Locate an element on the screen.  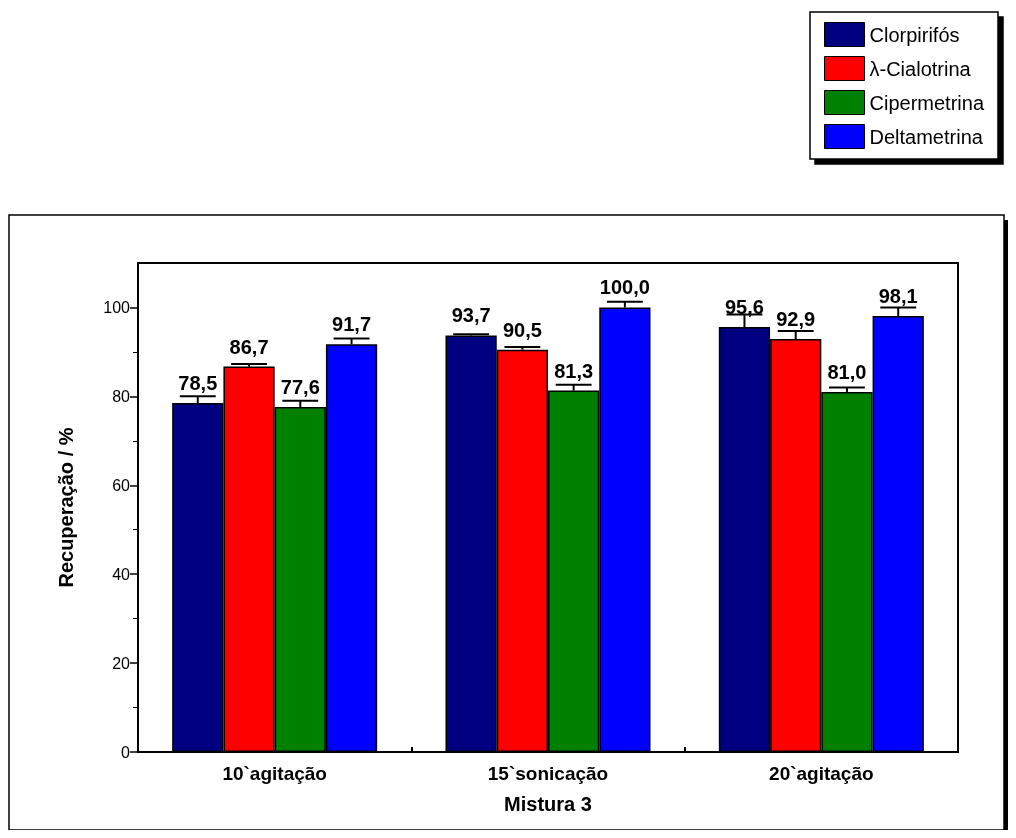
data-label: 98,1 is located at coordinates (898, 295).